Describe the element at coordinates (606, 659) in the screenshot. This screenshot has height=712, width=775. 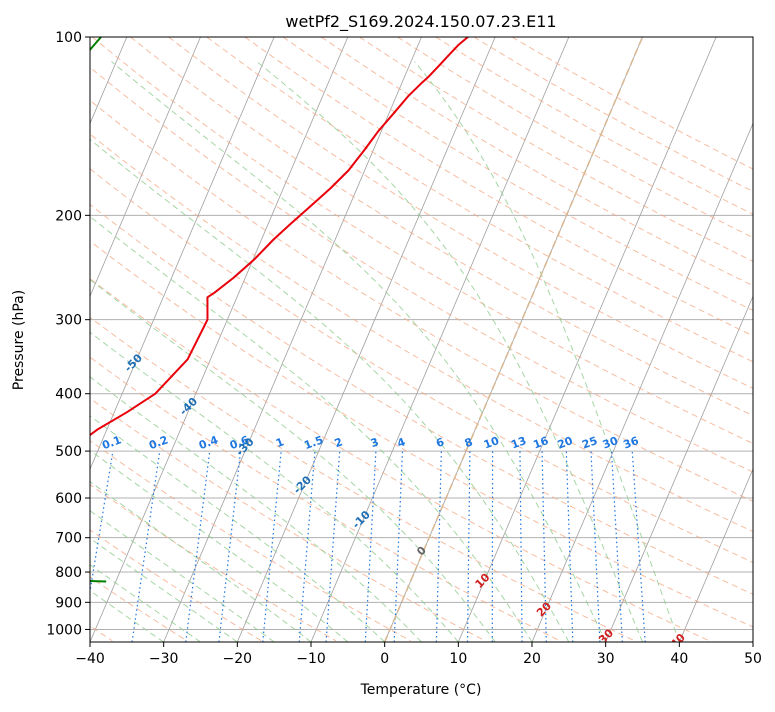
I see `x-tick-label: 30` at that location.